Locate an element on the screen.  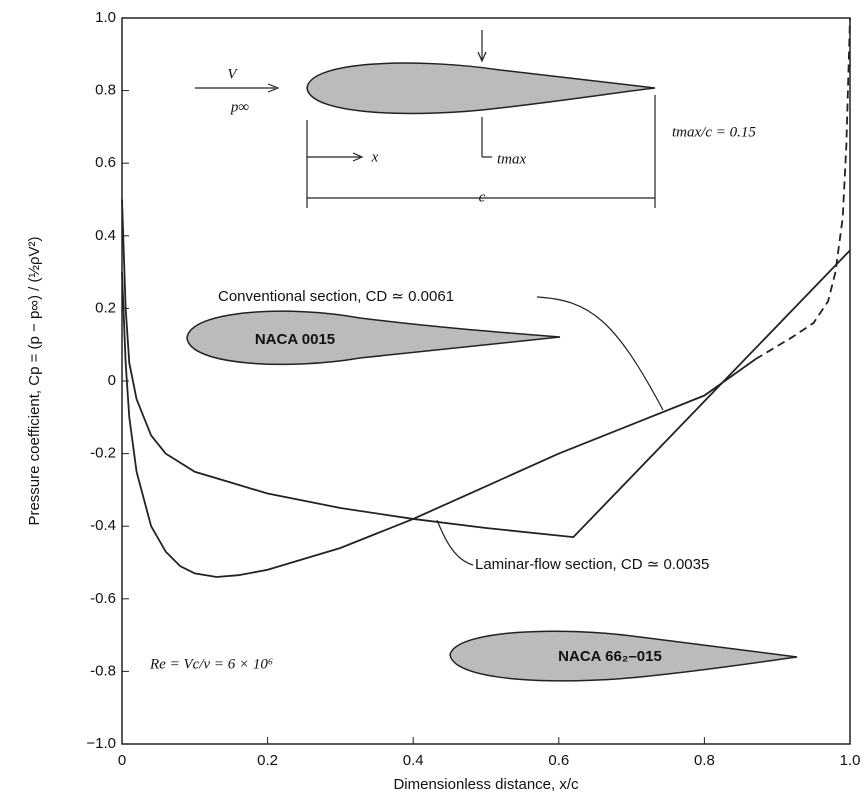
x-tick-label: 0.8 is located at coordinates (704, 760).